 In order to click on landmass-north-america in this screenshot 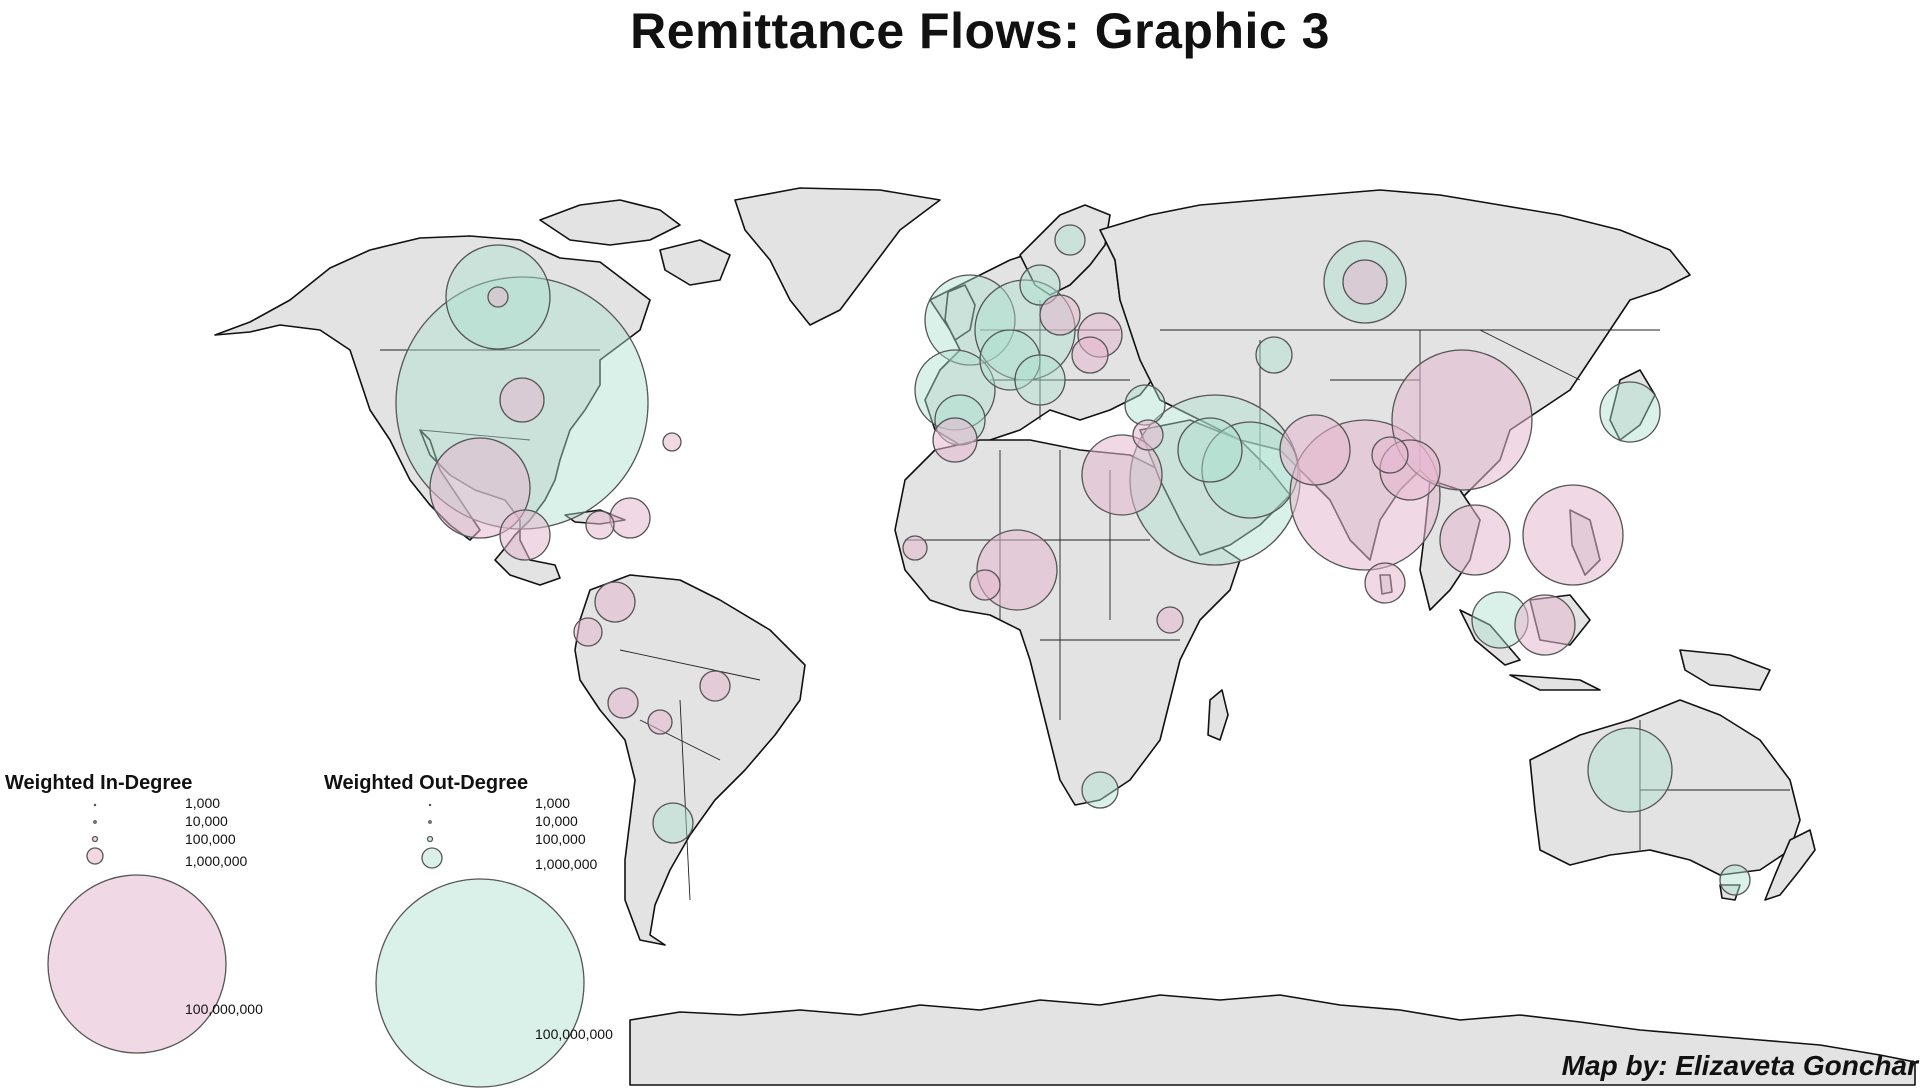, I will do `click(432, 410)`.